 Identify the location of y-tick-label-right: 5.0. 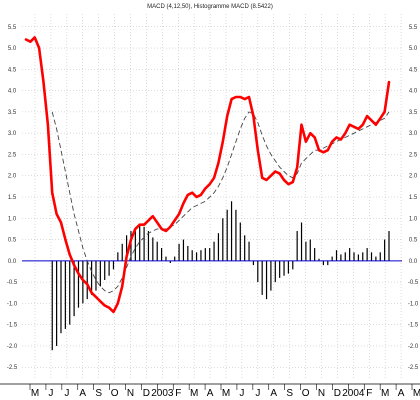
(413, 49).